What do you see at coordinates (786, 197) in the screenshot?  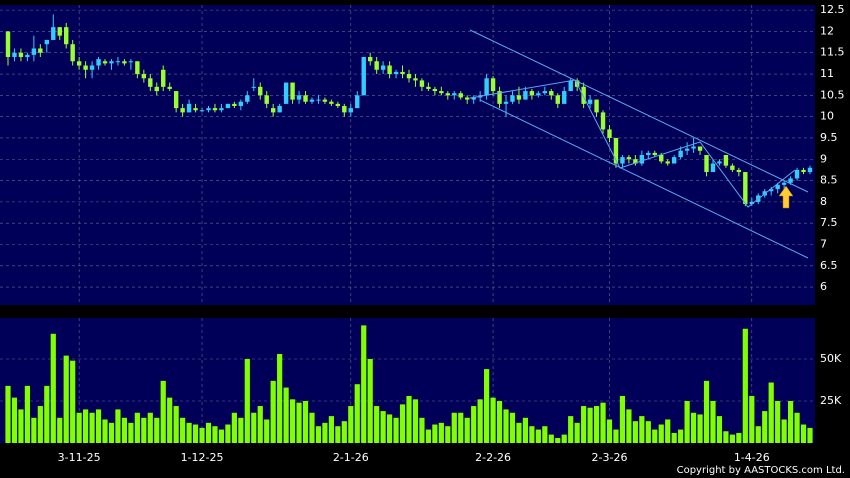 I see `arrow` at bounding box center [786, 197].